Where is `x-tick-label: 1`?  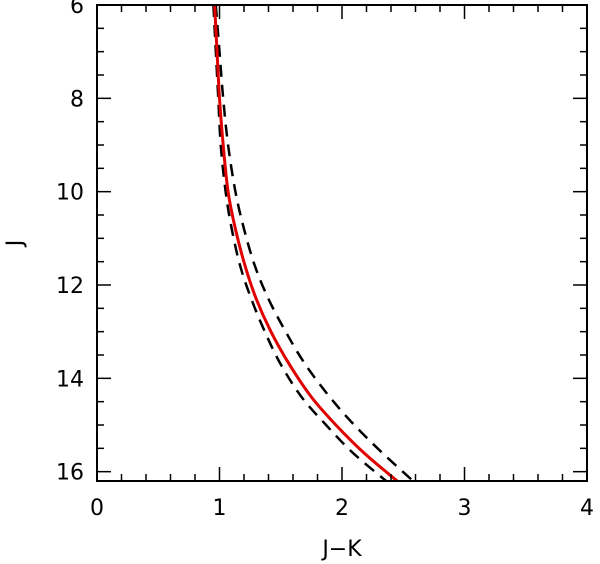 x-tick-label: 1 is located at coordinates (220, 508).